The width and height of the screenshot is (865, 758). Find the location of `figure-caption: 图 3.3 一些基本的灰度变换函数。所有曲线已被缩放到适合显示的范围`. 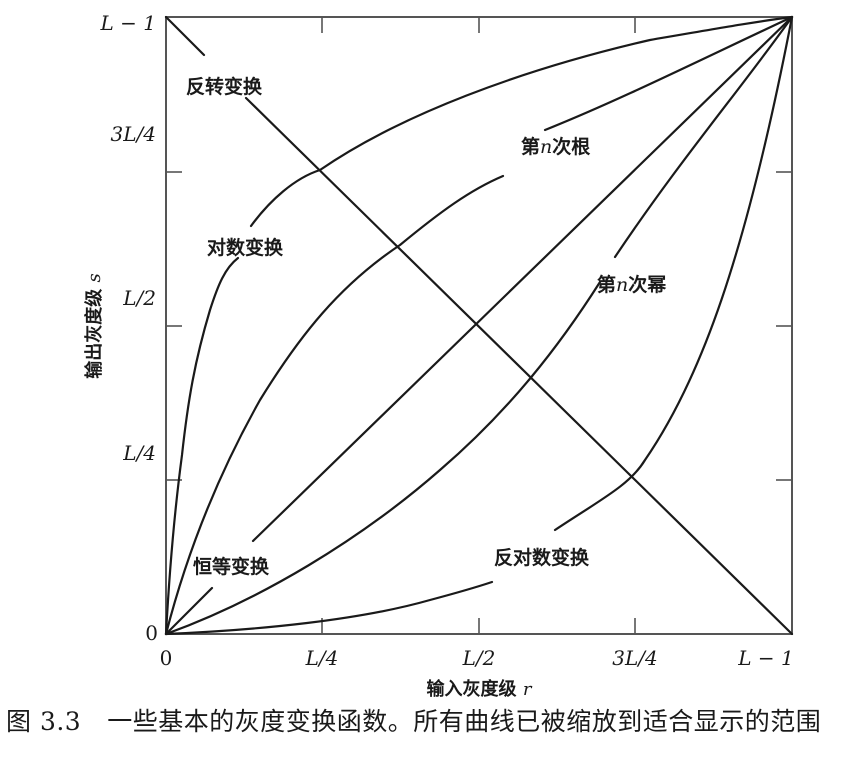

figure-caption: 图 3.3 一些基本的灰度变换函数。所有曲线已被缩放到适合显示的范围 is located at coordinates (413, 720).